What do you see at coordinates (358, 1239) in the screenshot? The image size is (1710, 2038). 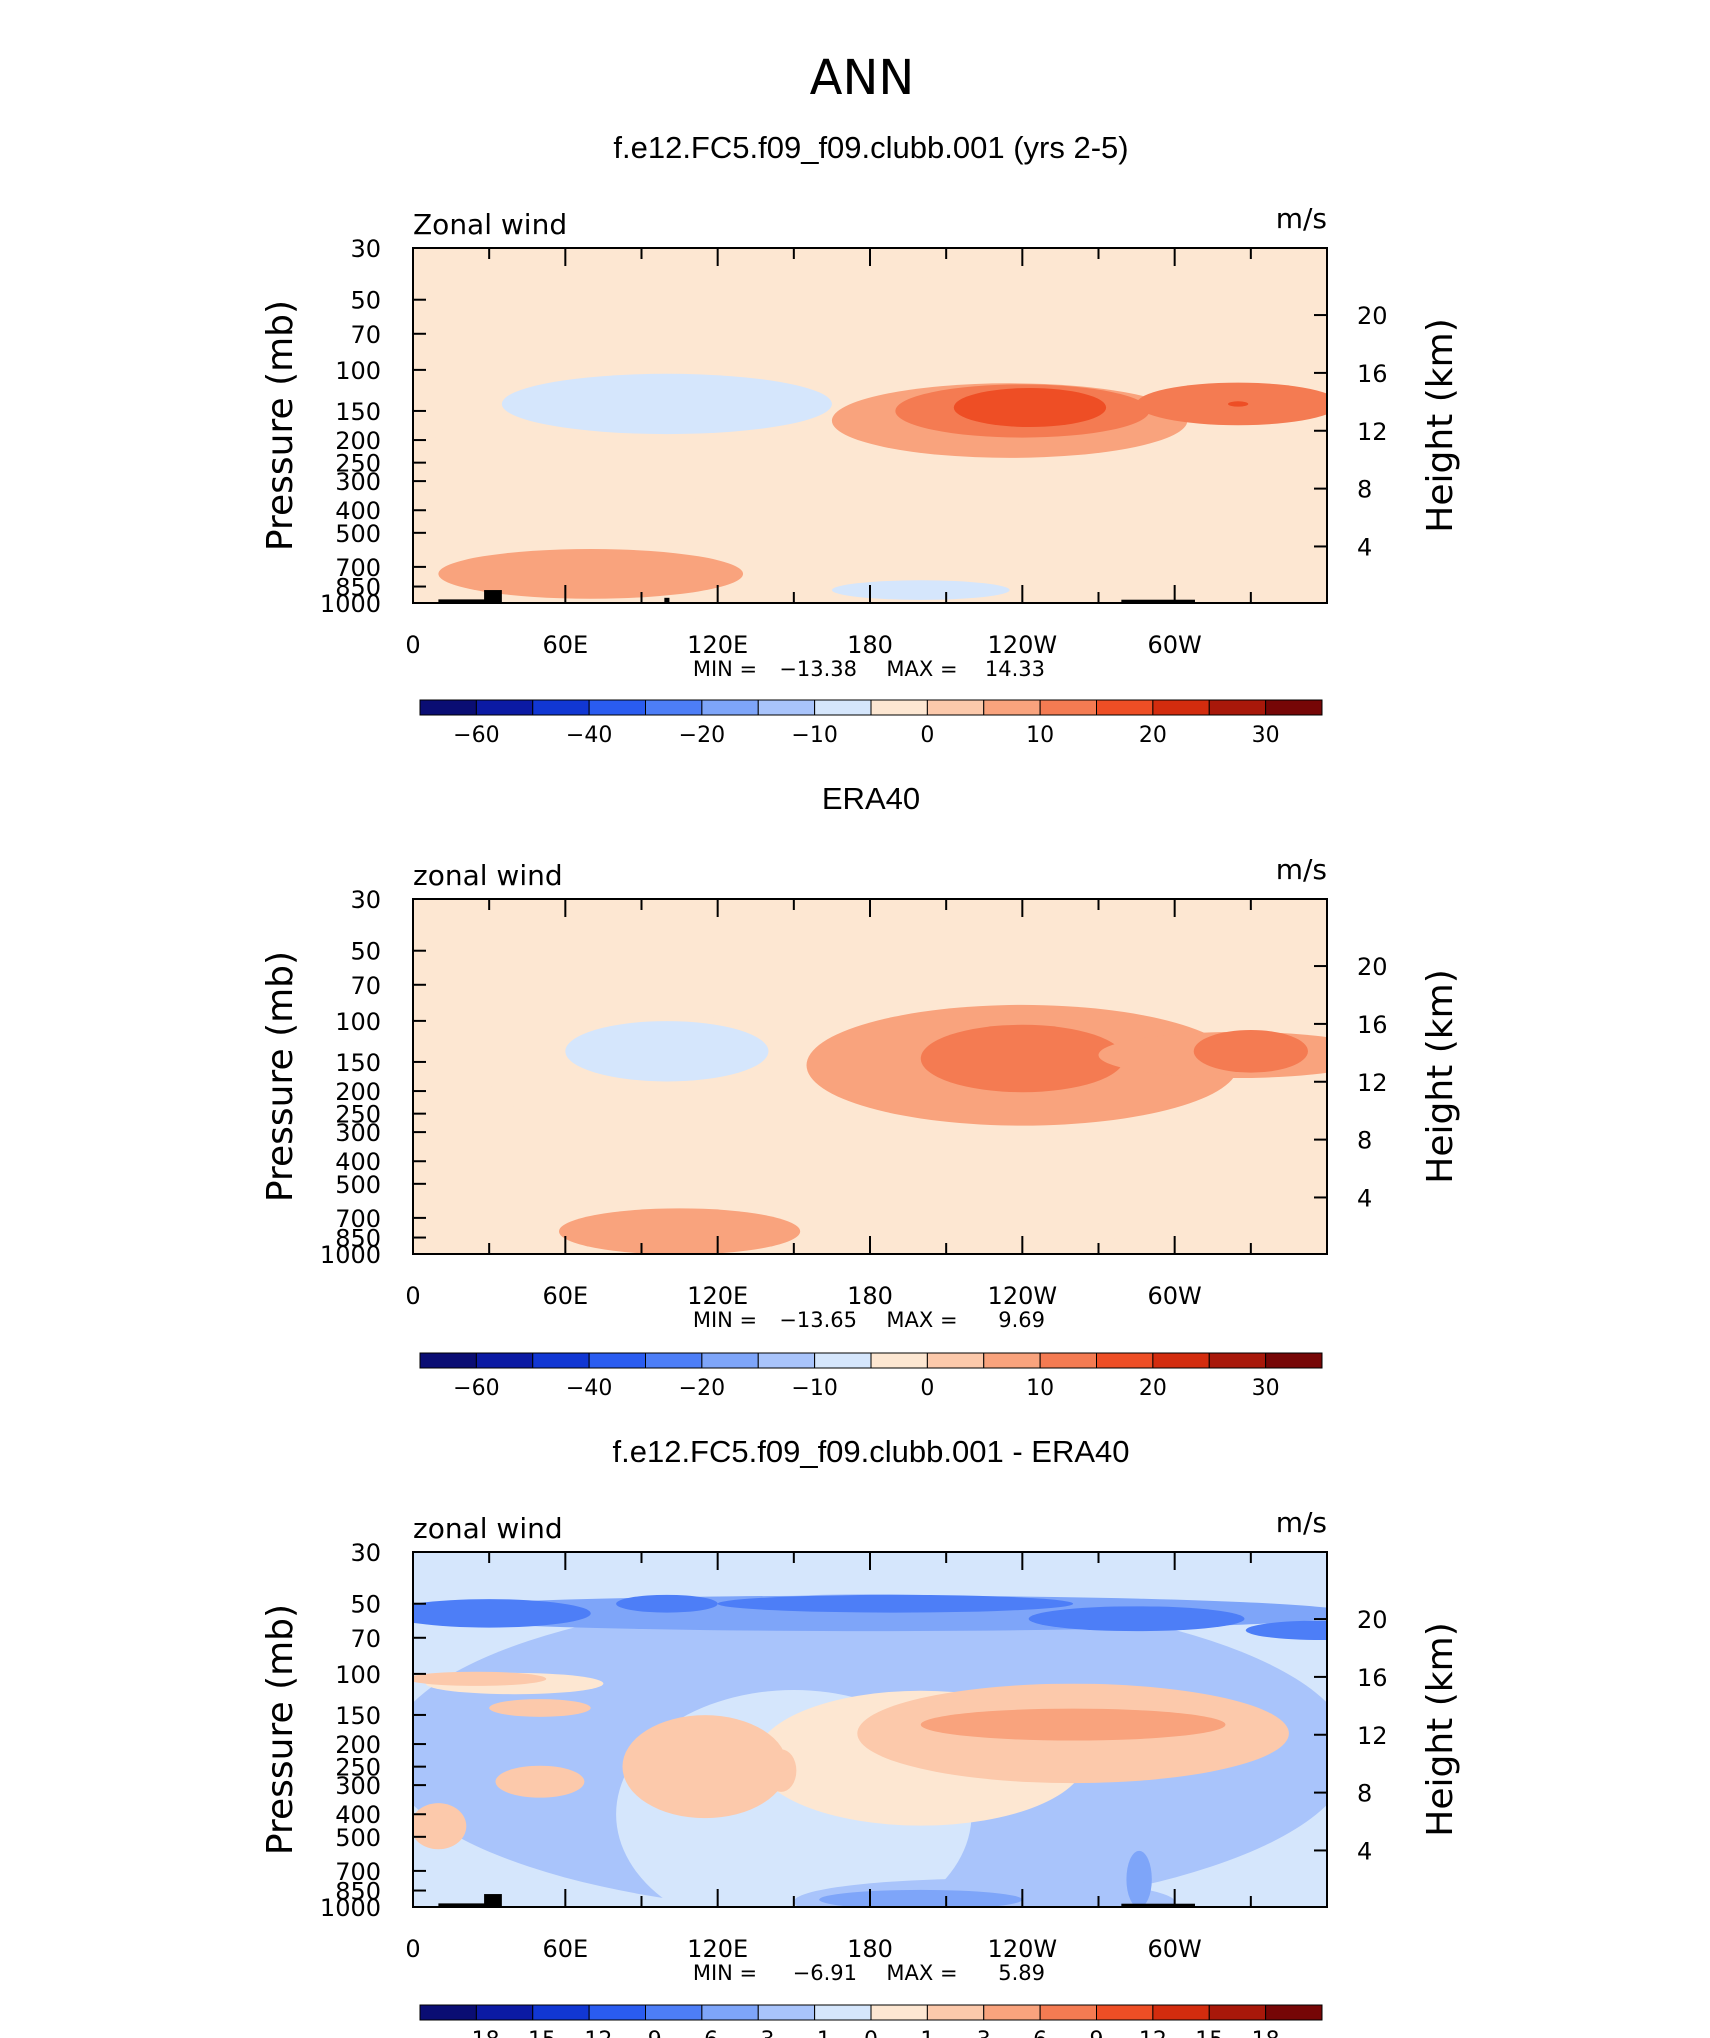 I see `panel-1-ytick-label-11: 850` at bounding box center [358, 1239].